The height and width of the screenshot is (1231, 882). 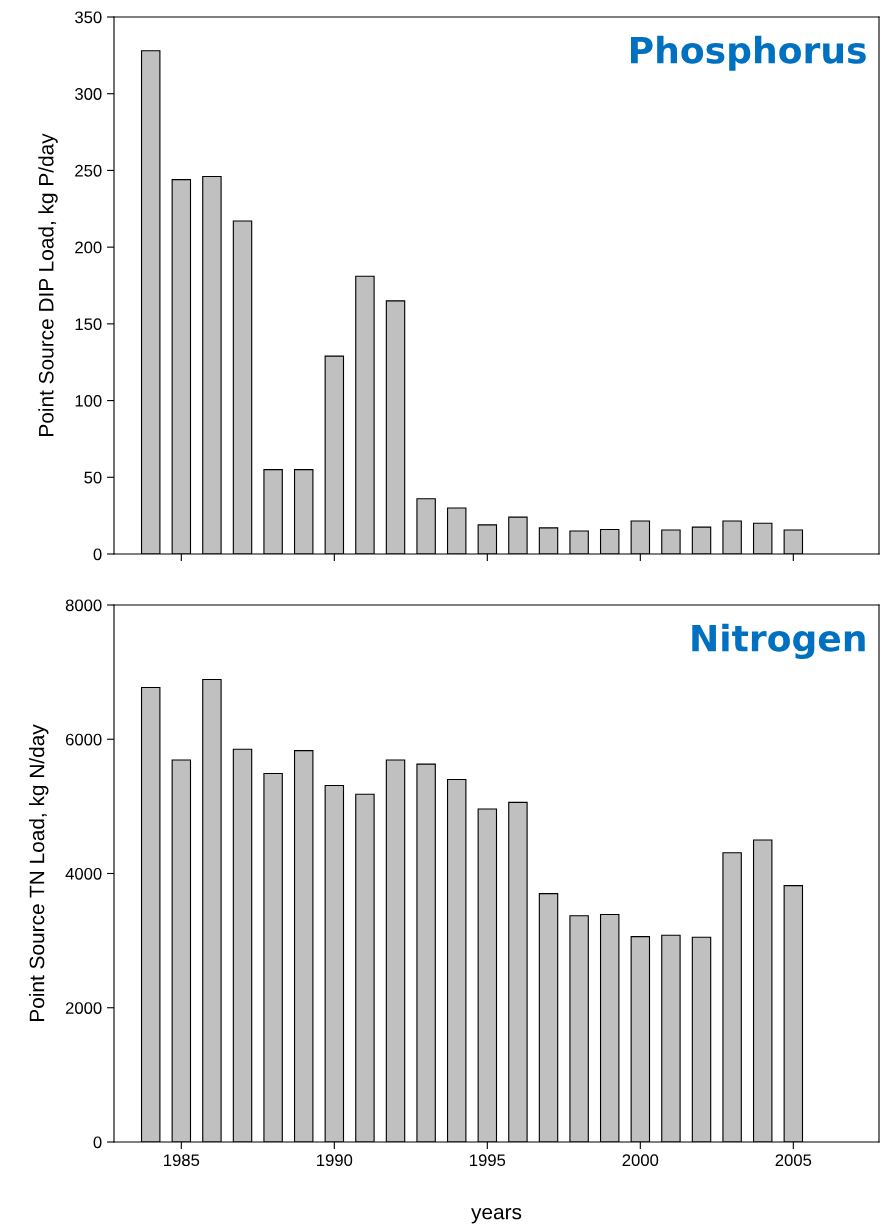 I want to click on y-tick-label: 250, so click(x=88, y=170).